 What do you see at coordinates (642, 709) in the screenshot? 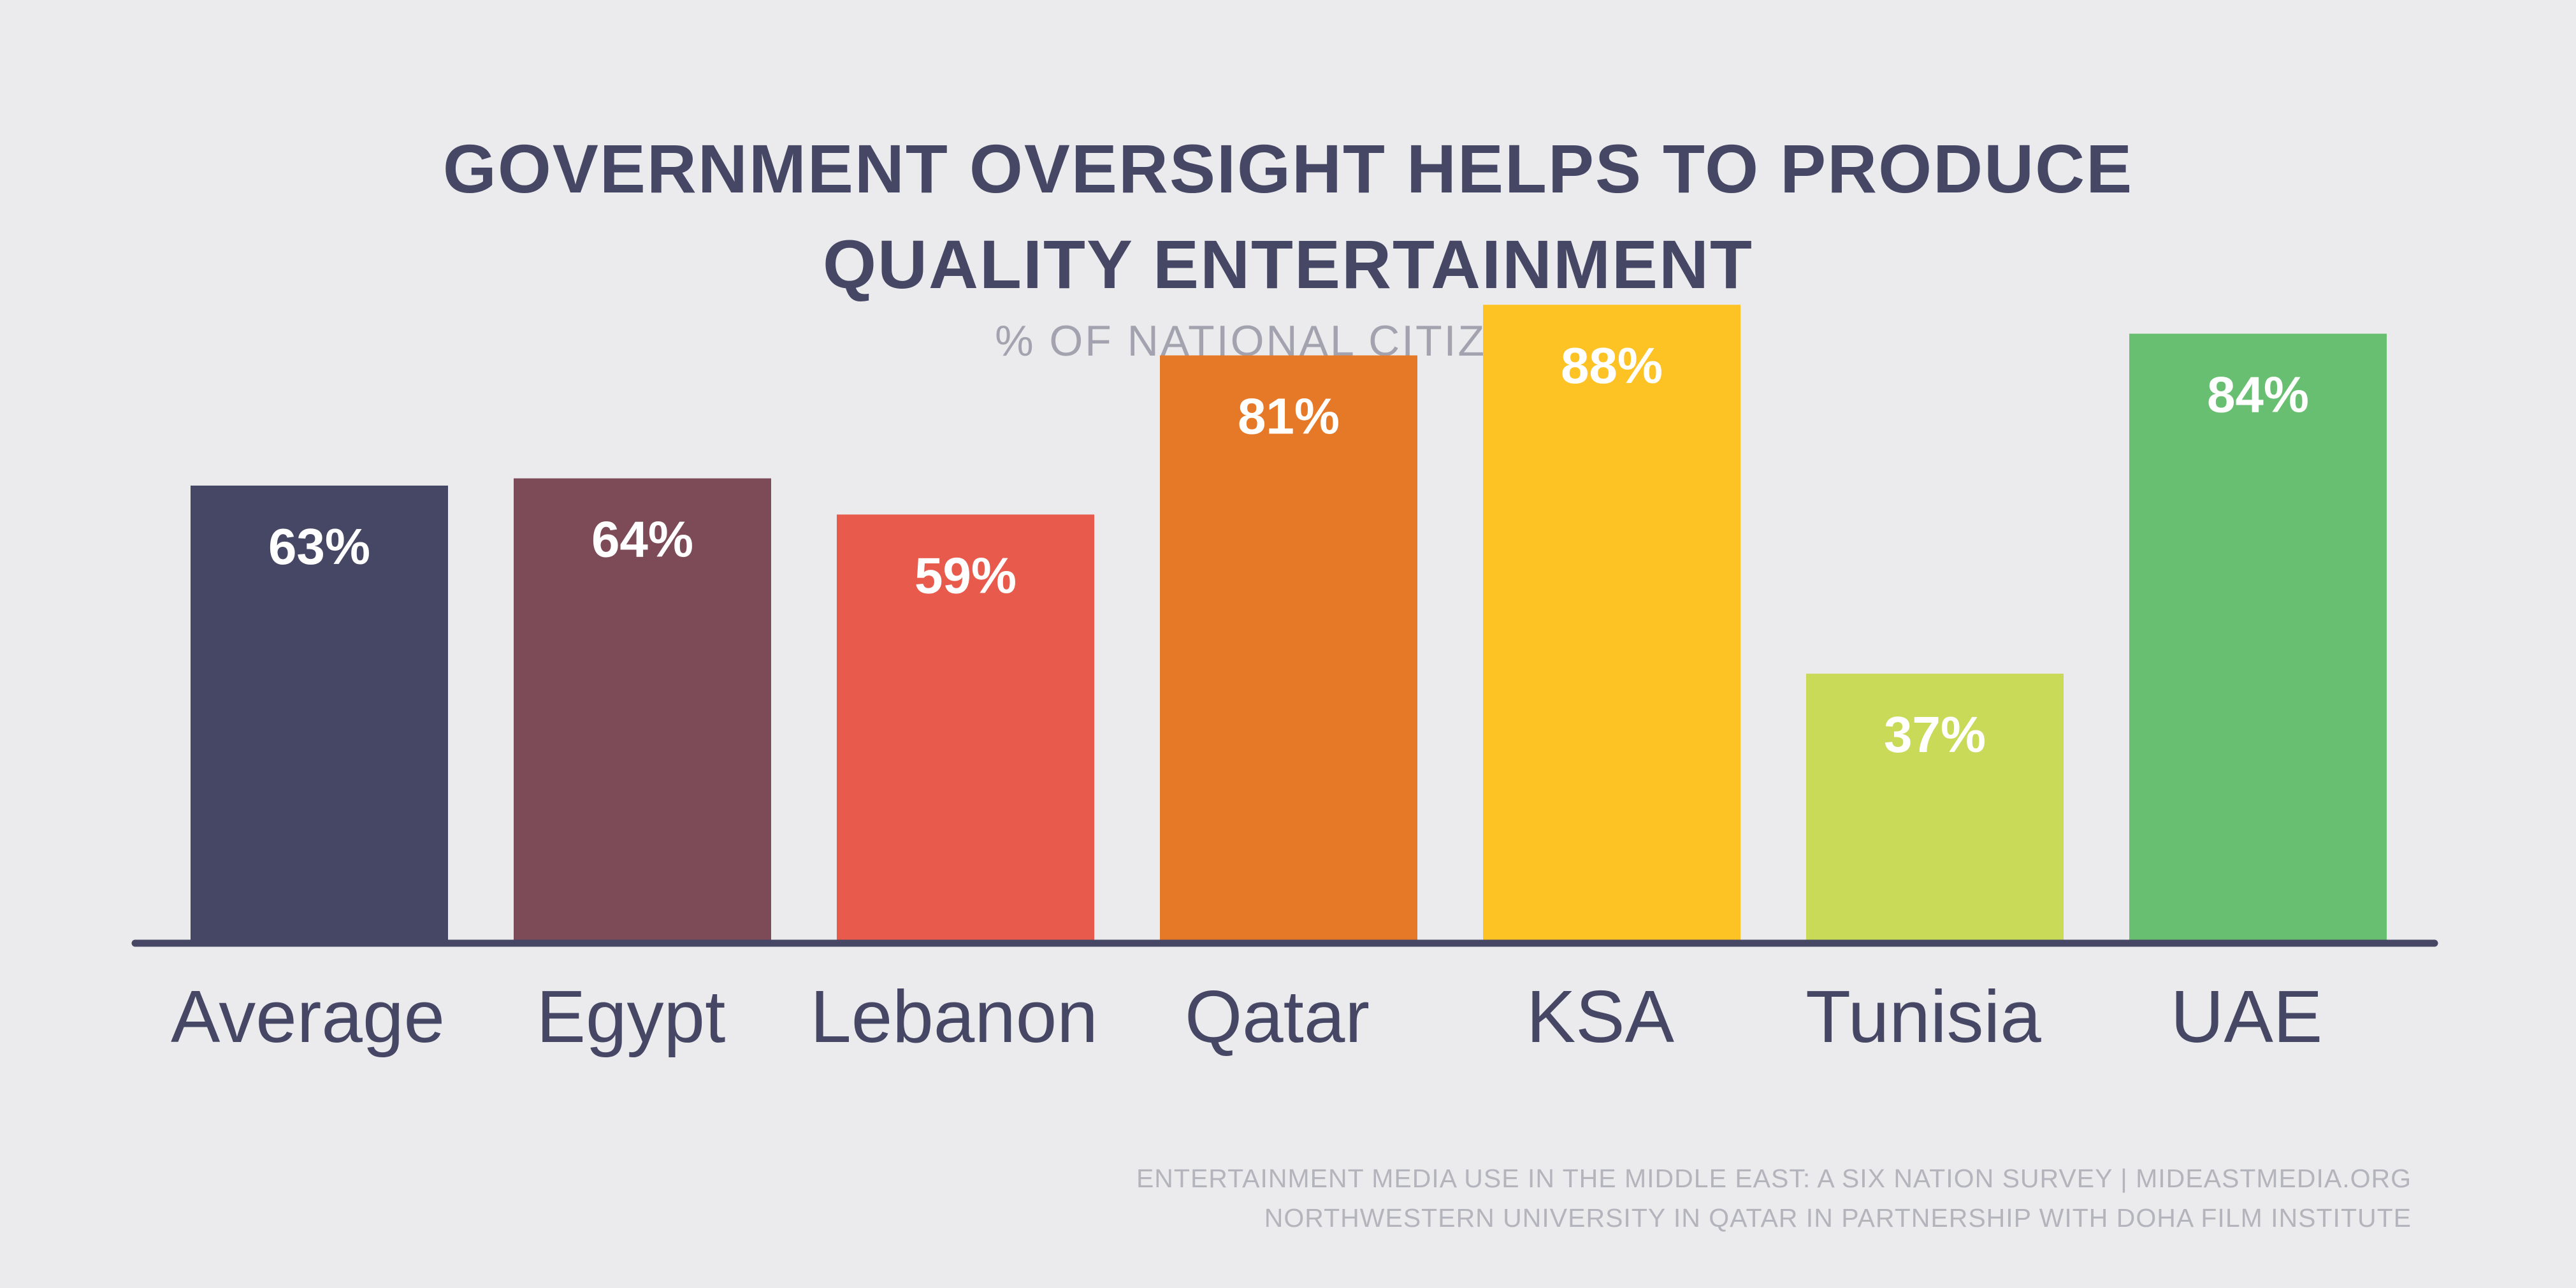
I see `bar-egypt` at bounding box center [642, 709].